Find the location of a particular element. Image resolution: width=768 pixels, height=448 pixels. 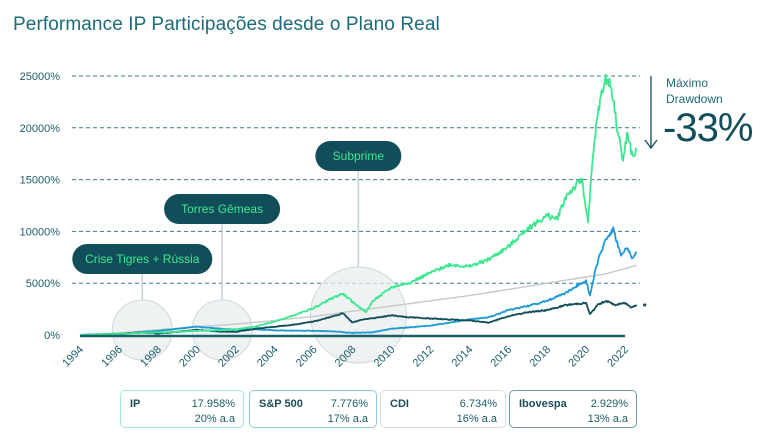

x-tick-label: 2004 is located at coordinates (268, 357).